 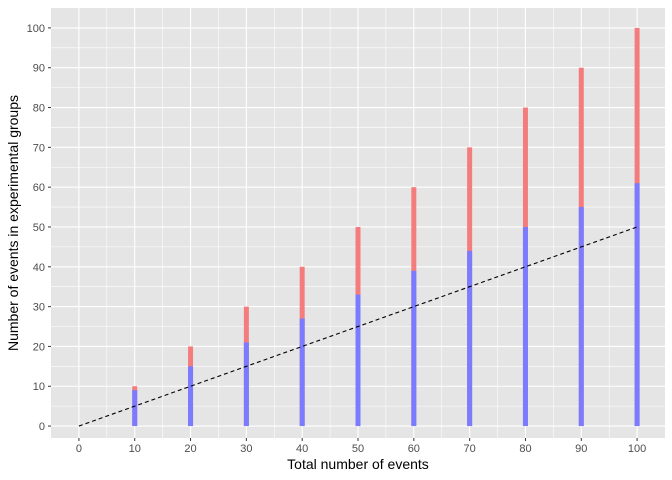 What do you see at coordinates (135, 449) in the screenshot?
I see `x-tick-label: 10` at bounding box center [135, 449].